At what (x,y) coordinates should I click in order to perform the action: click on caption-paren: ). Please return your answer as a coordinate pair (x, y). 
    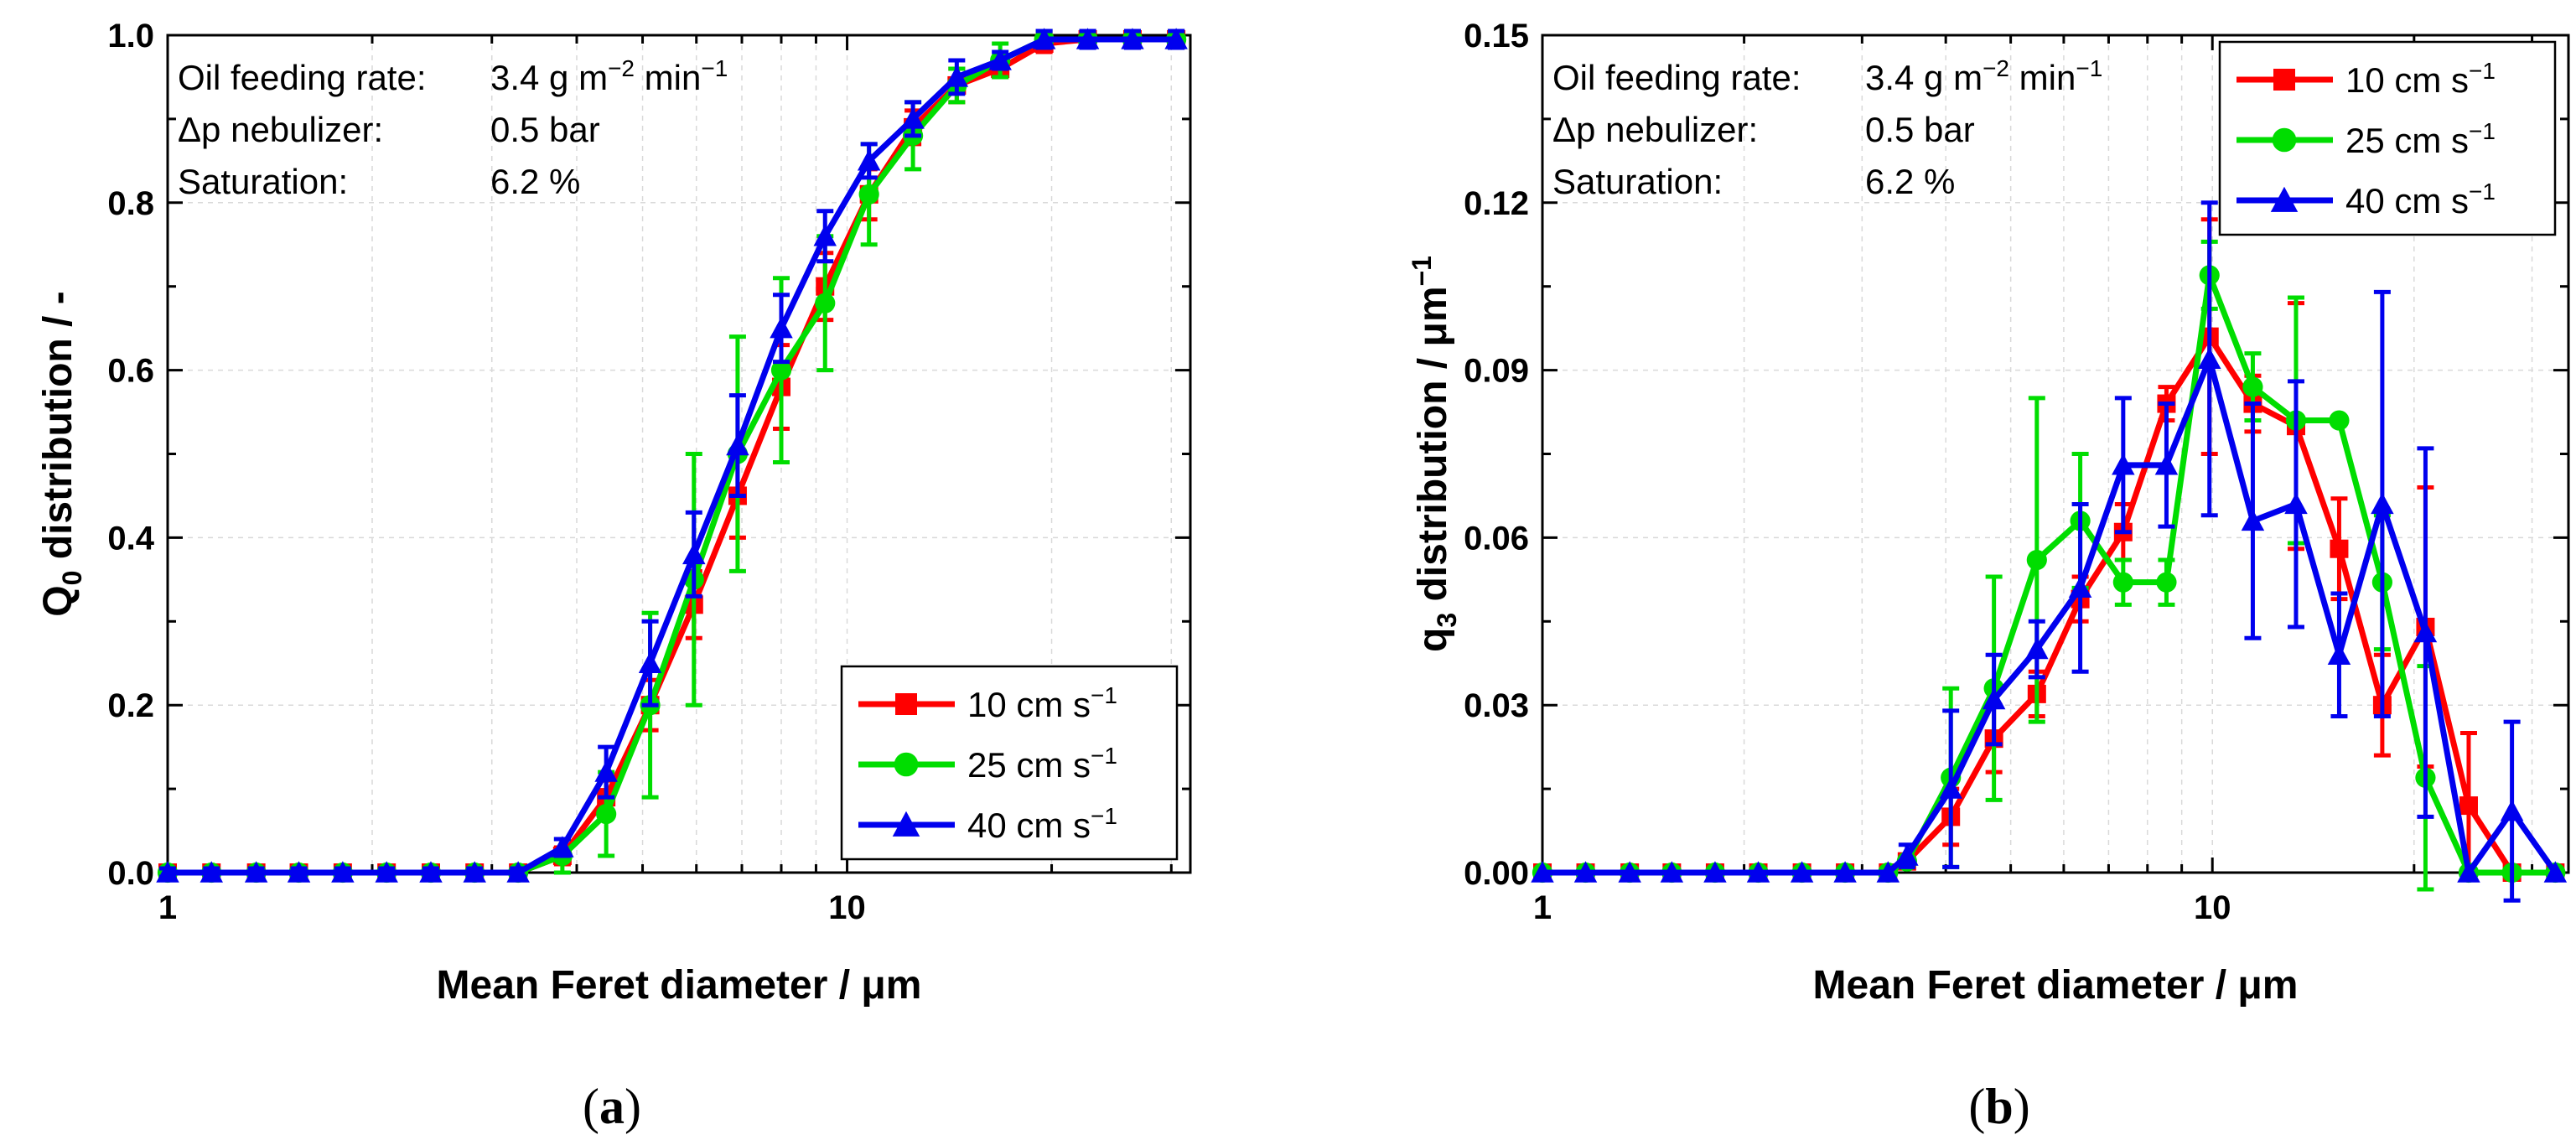
    Looking at the image, I should click on (2022, 1106).